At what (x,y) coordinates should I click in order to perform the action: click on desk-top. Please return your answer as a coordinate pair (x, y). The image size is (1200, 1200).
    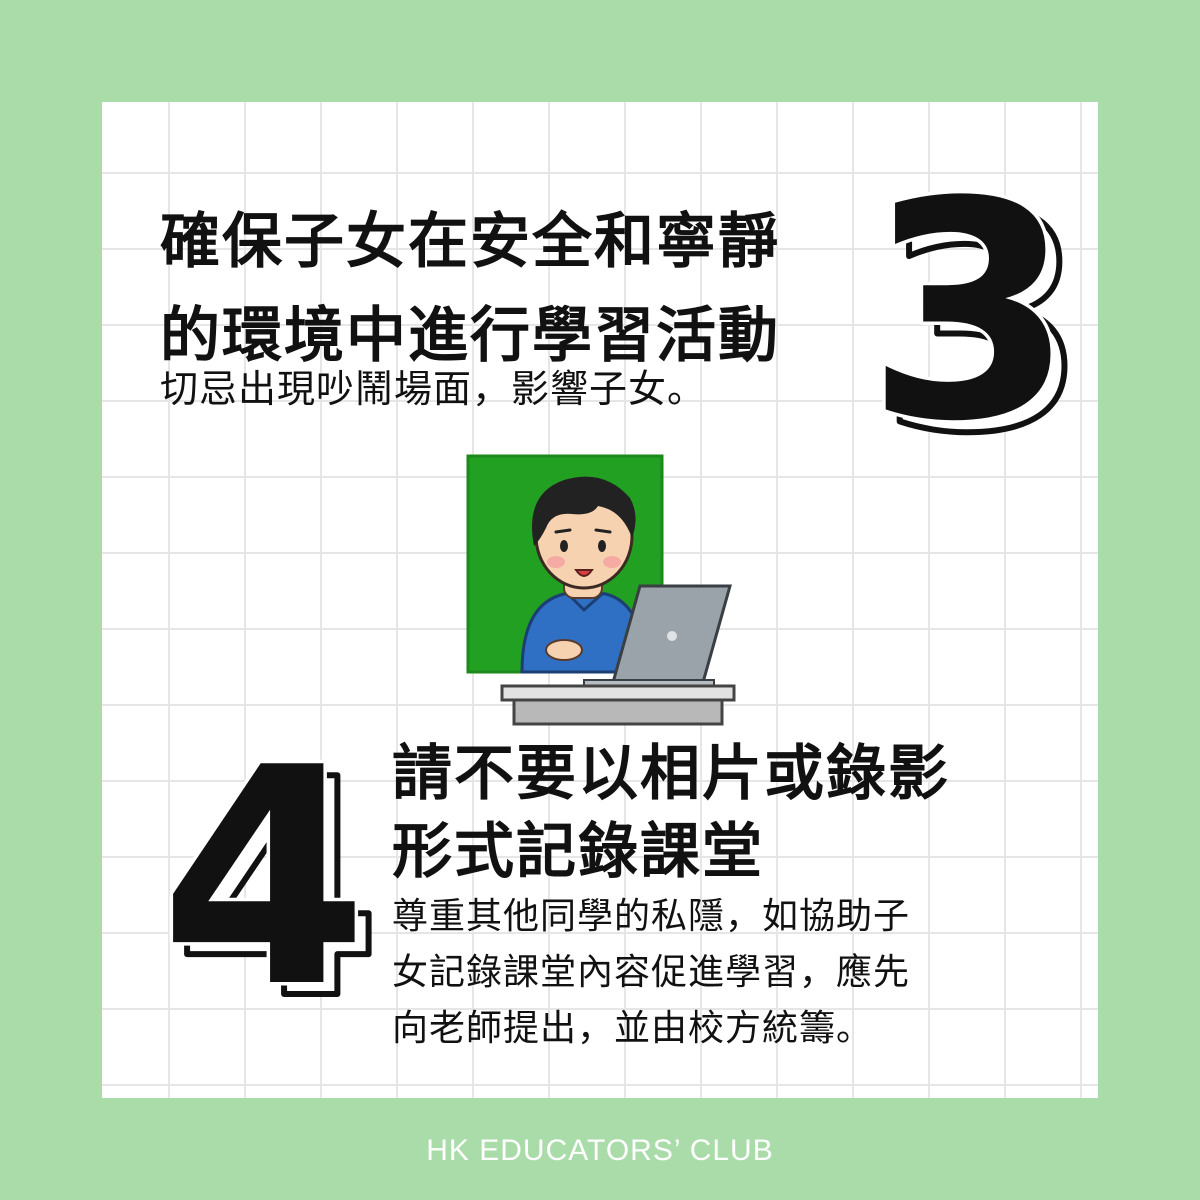
    Looking at the image, I should click on (618, 693).